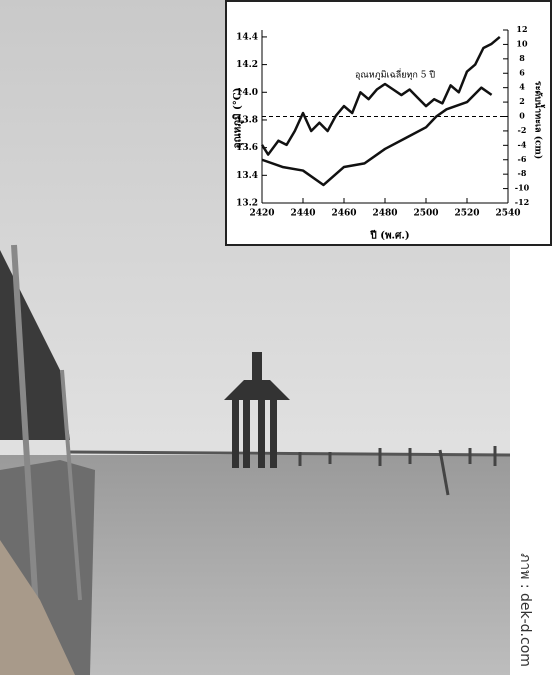 Image resolution: width=552 pixels, height=679 pixels. Describe the element at coordinates (257, 410) in the screenshot. I see `pavilion` at that location.